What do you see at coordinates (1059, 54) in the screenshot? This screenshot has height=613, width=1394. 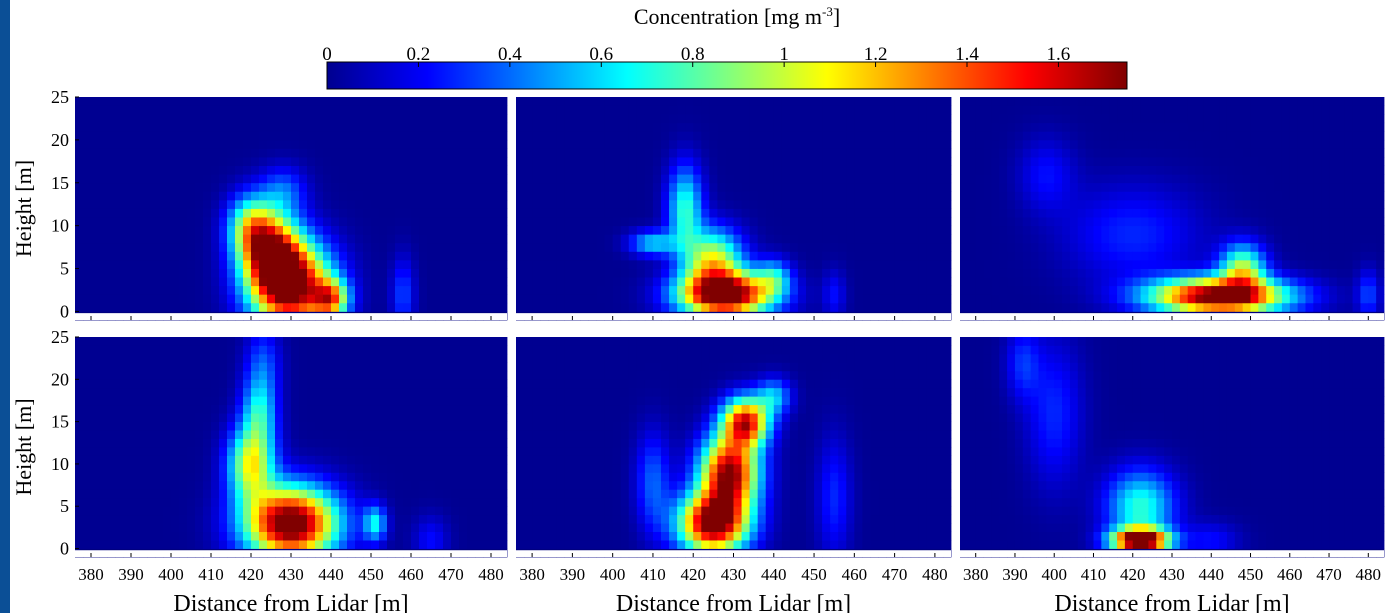 I see `colorbar-tick-label: 1.6` at bounding box center [1059, 54].